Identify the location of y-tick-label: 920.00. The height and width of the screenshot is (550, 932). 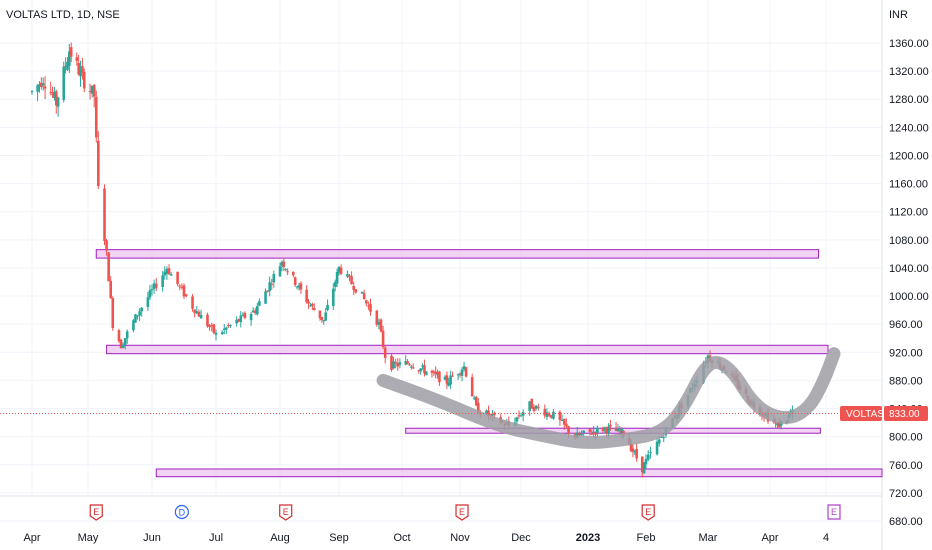
(906, 353).